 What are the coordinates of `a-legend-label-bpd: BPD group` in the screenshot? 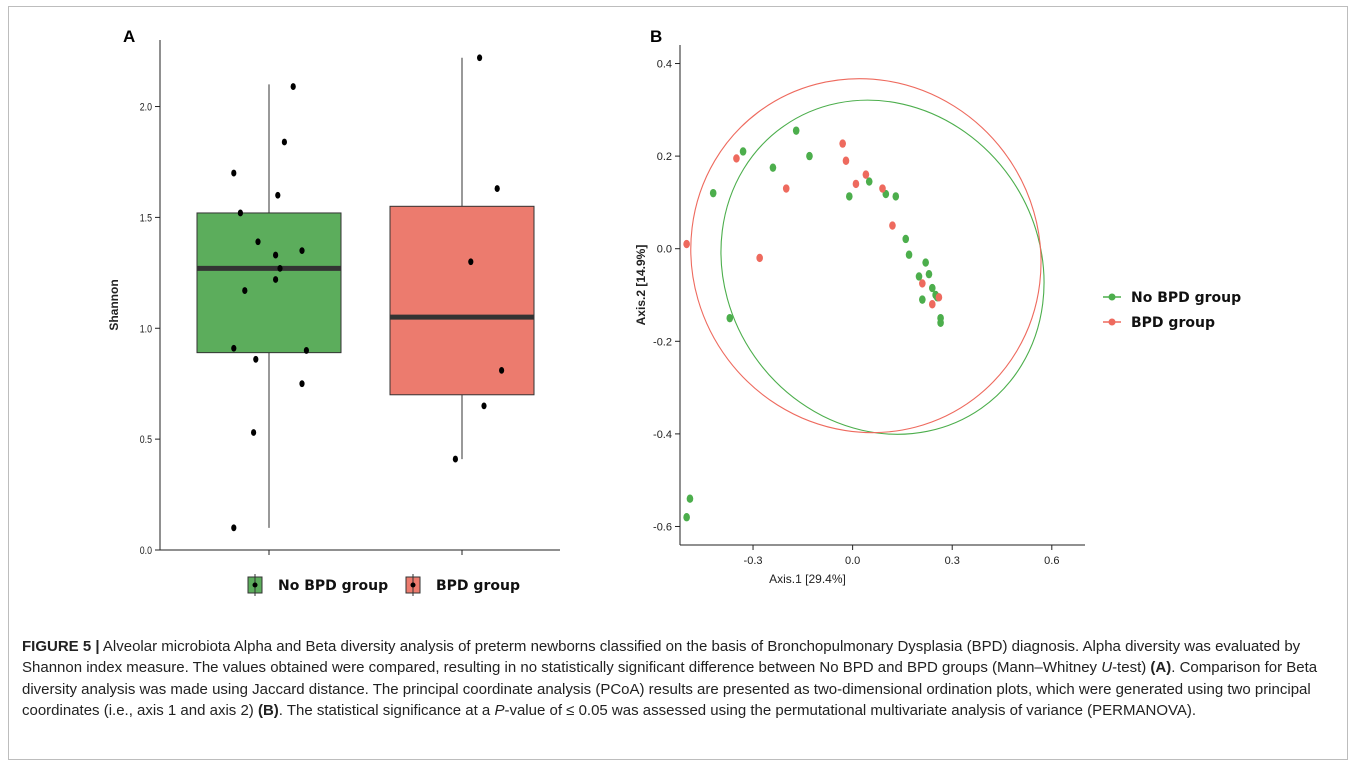 It's located at (478, 586).